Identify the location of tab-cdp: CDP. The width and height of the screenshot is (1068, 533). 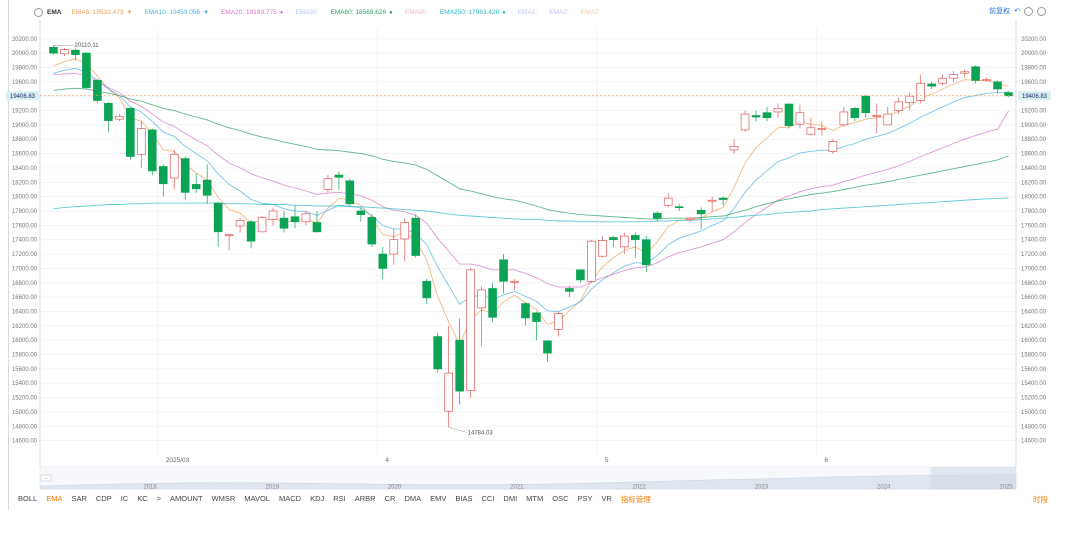
(103, 498).